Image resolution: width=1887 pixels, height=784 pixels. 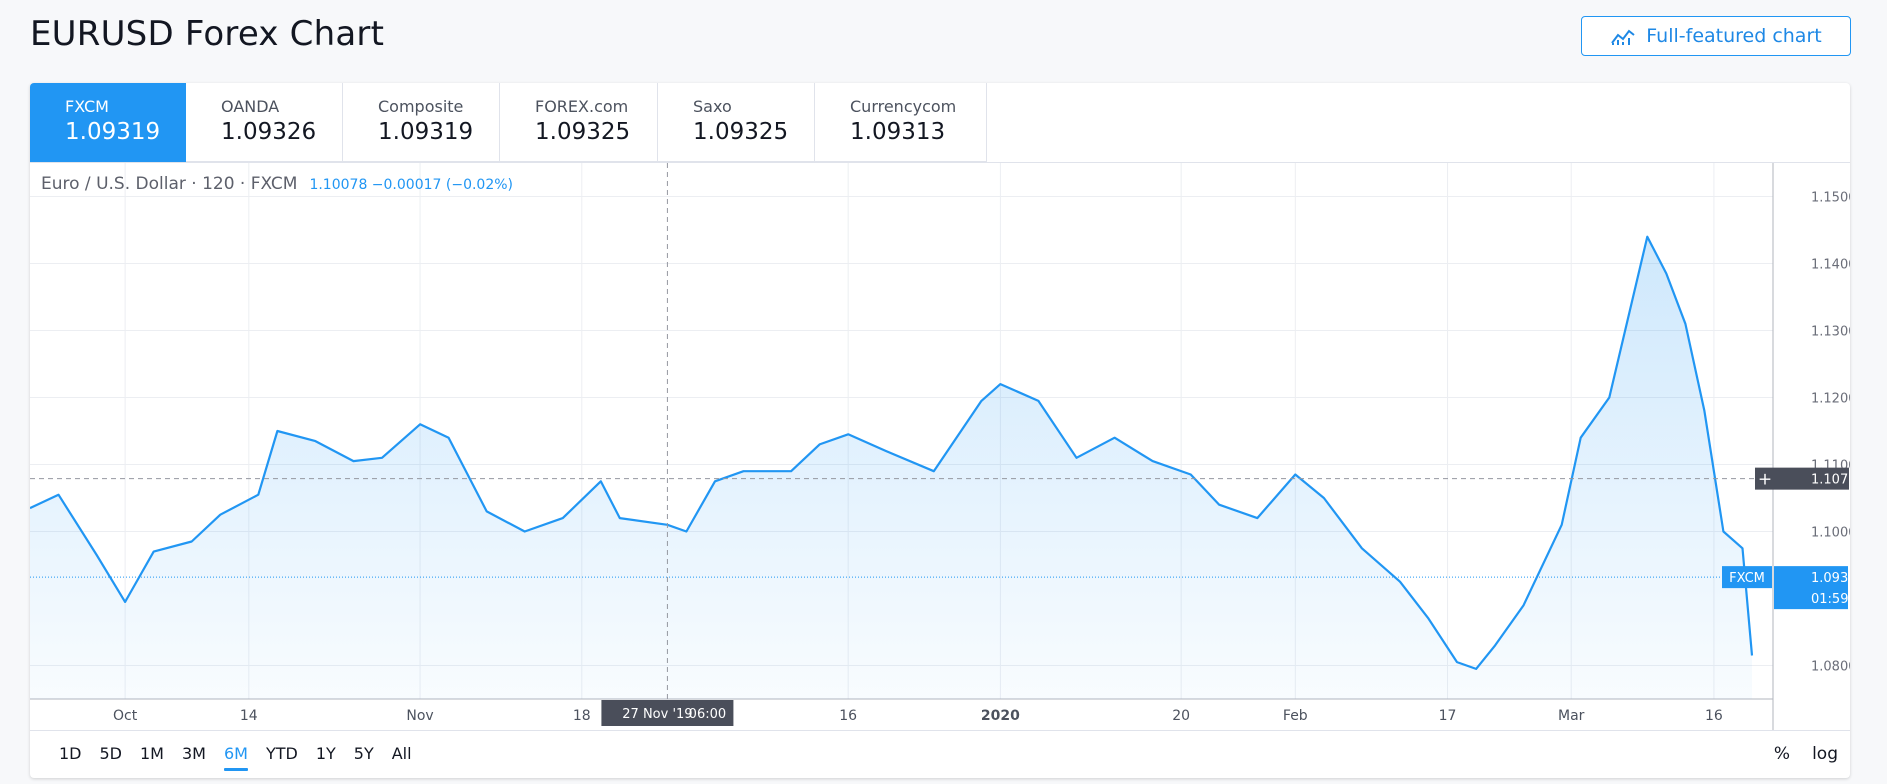 I want to click on countdown-label: 01:59:13, so click(x=1830, y=599).